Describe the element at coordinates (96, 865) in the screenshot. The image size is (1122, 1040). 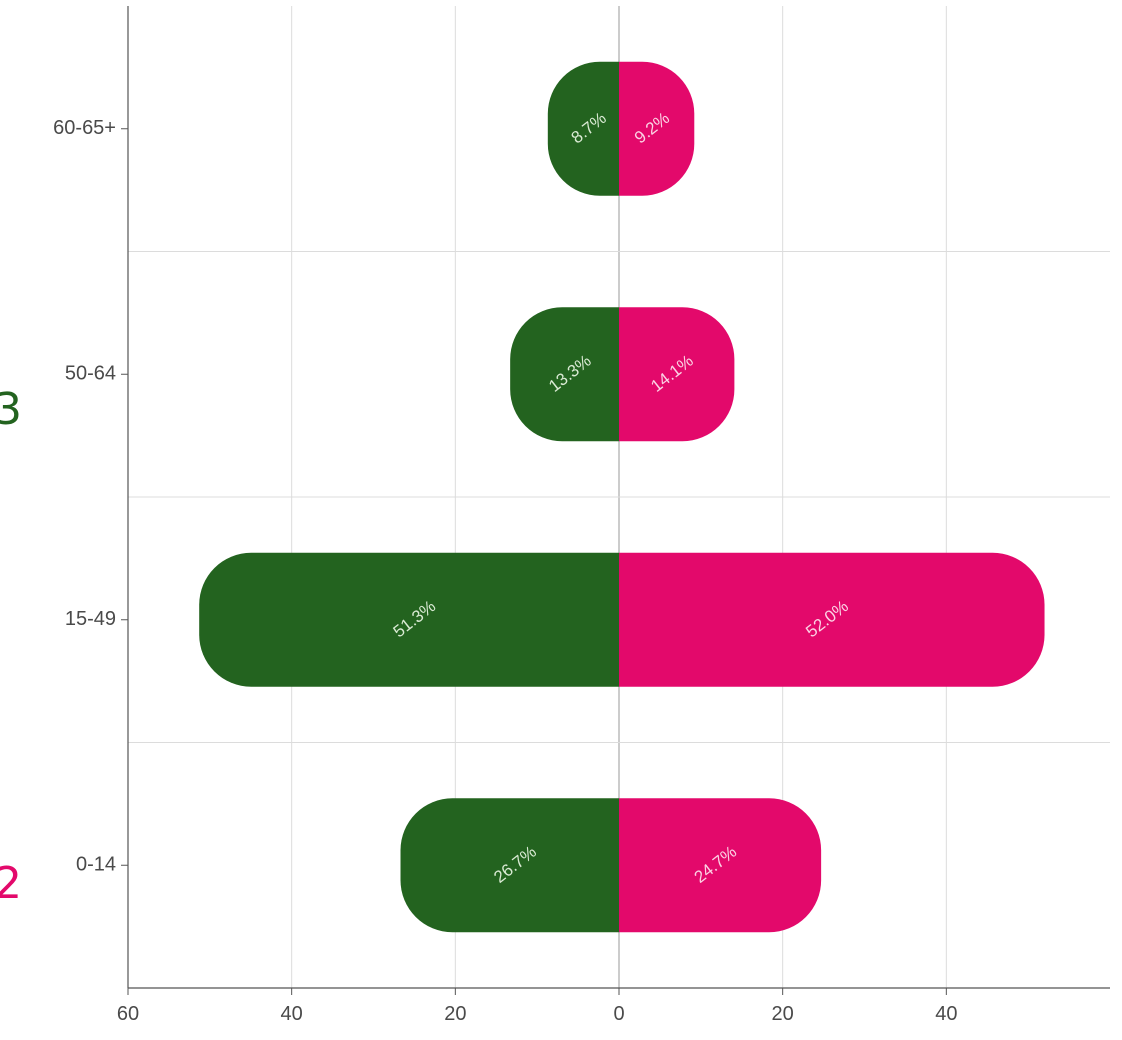
I see `y-tick-label: 0-14` at that location.